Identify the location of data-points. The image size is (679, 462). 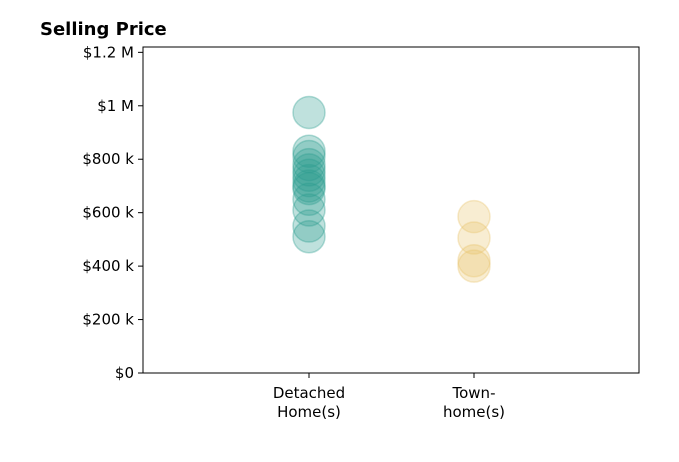
(391, 189).